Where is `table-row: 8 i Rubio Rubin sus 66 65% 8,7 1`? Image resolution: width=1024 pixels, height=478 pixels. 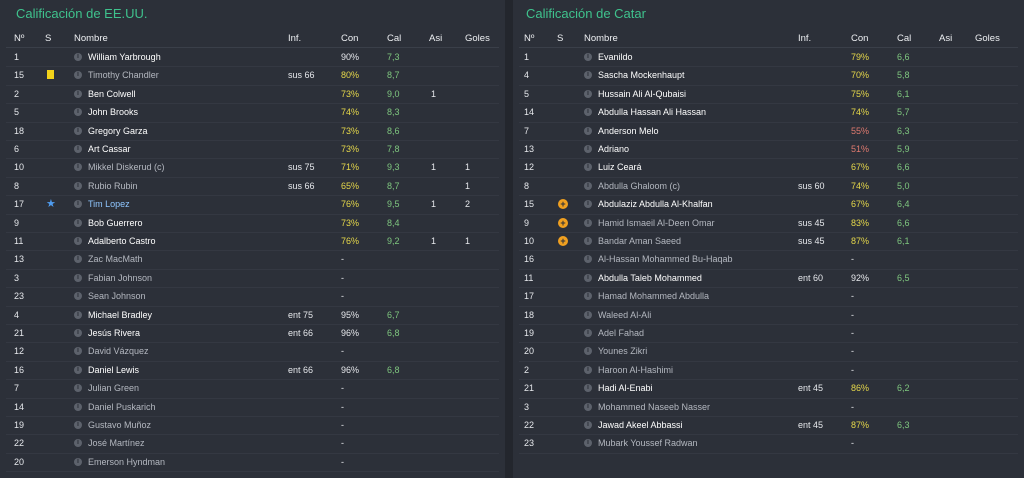
table-row: 8 i Rubio Rubin sus 66 65% 8,7 1 is located at coordinates (252, 187).